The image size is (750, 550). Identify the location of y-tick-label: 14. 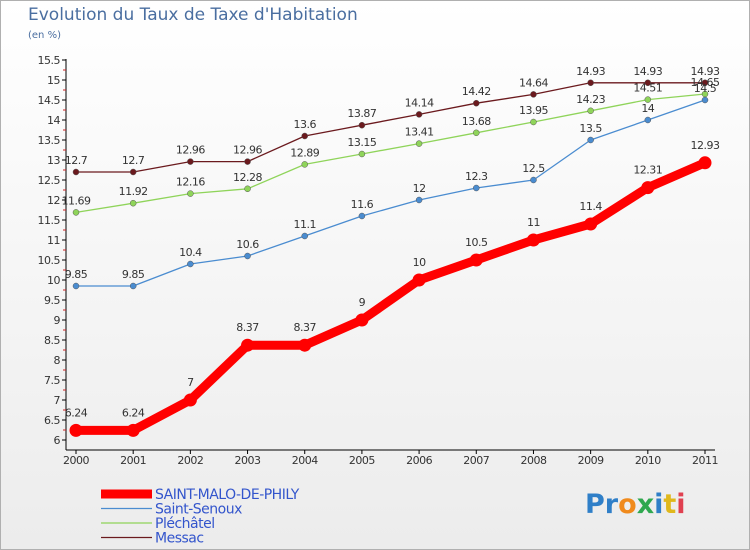
(53, 120).